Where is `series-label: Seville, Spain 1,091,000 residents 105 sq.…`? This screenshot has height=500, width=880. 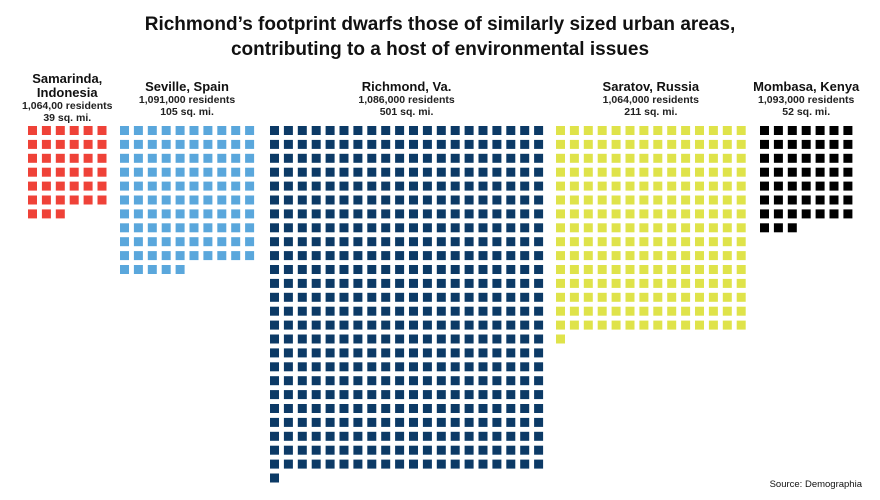 series-label: Seville, Spain 1,091,000 residents 105 sq.… is located at coordinates (187, 99).